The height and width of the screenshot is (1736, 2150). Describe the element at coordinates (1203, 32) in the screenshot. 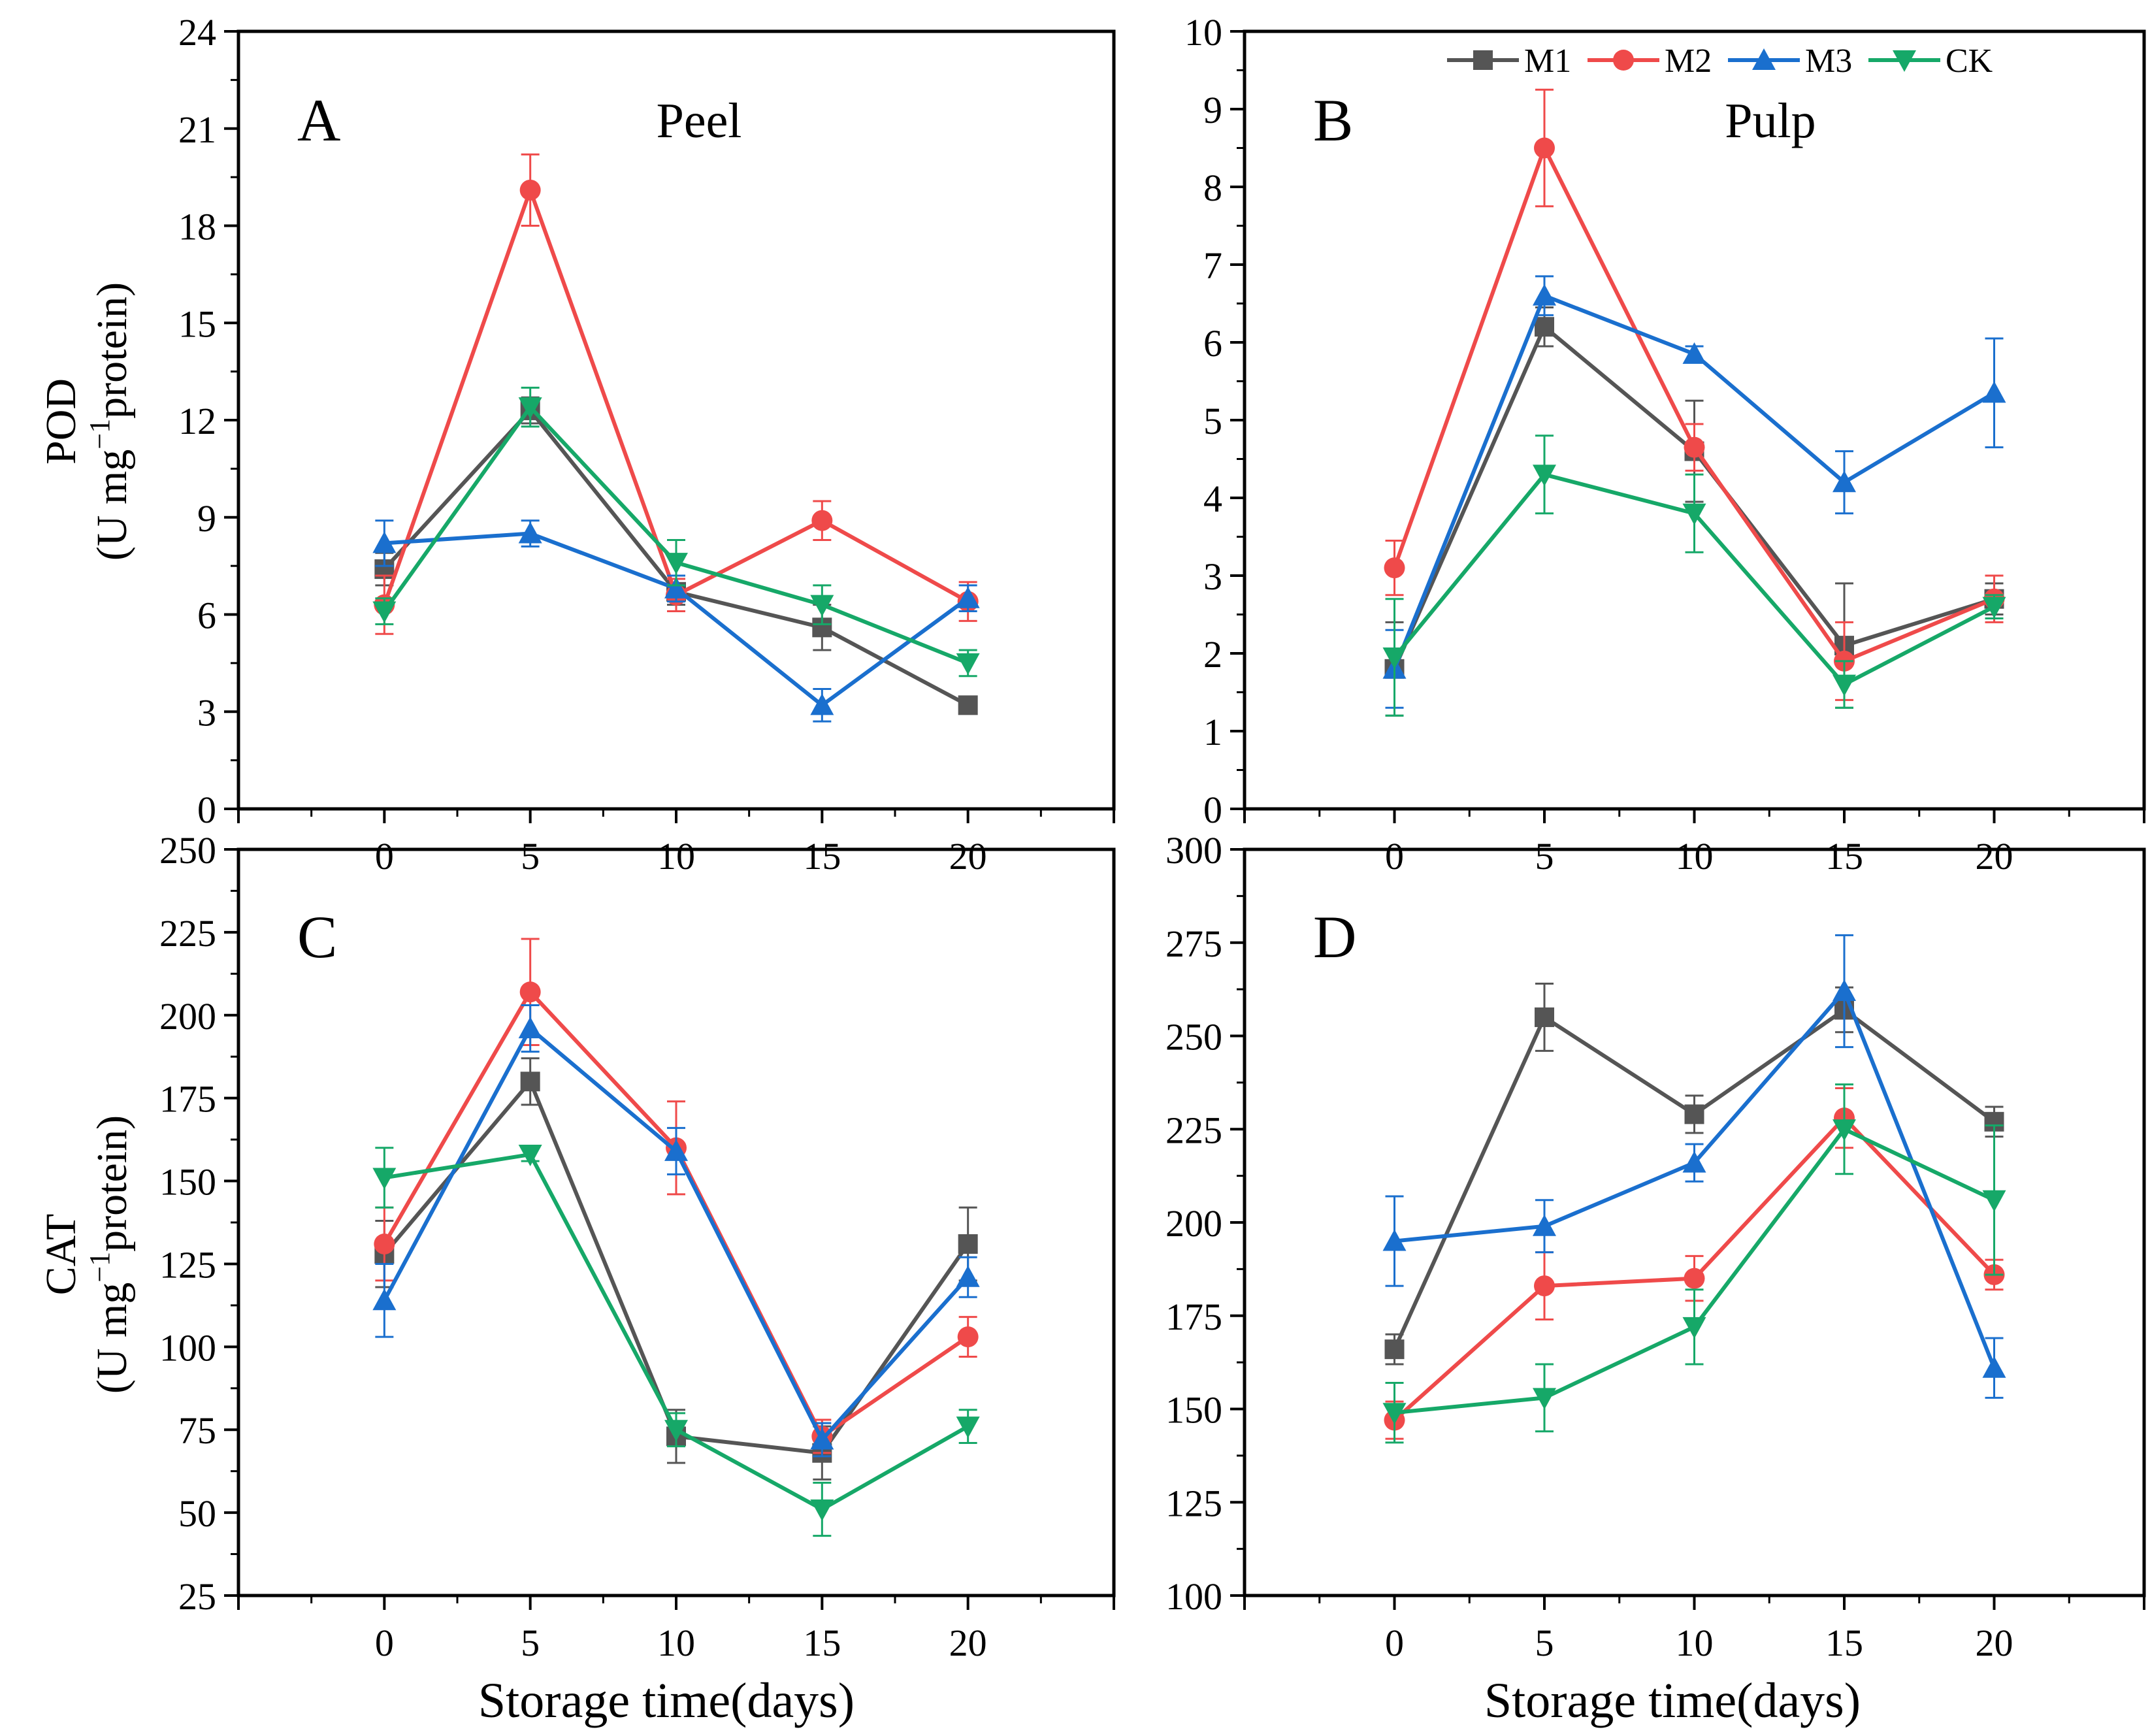

I see `y-tick-label: 10` at that location.